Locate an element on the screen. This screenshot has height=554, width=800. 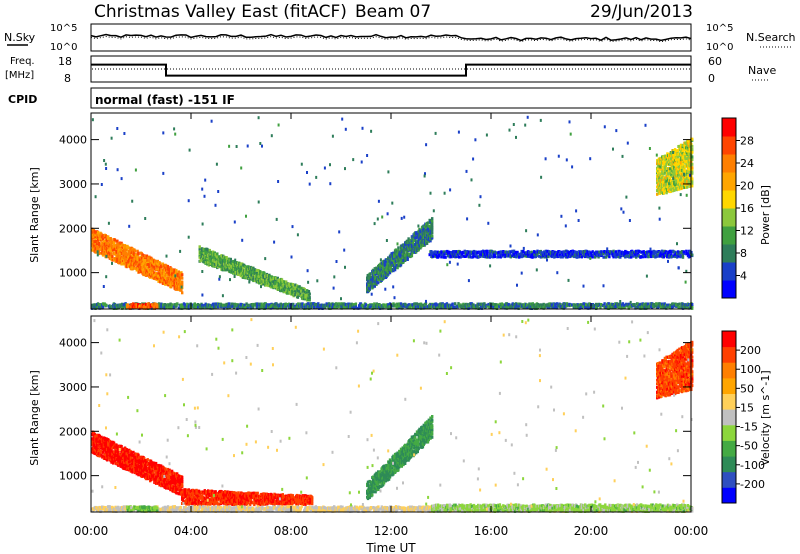
freq-label-line1: Freq. is located at coordinates (22, 61).